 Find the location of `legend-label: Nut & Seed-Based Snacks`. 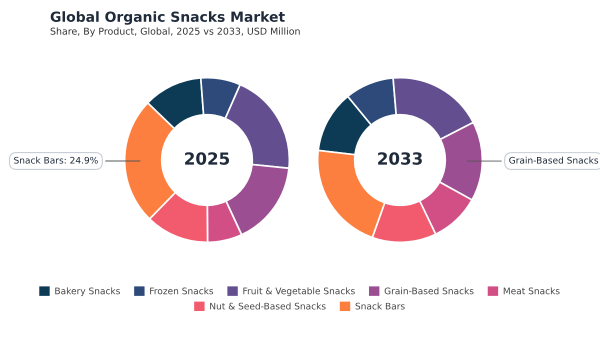

legend-label: Nut & Seed-Based Snacks is located at coordinates (268, 306).